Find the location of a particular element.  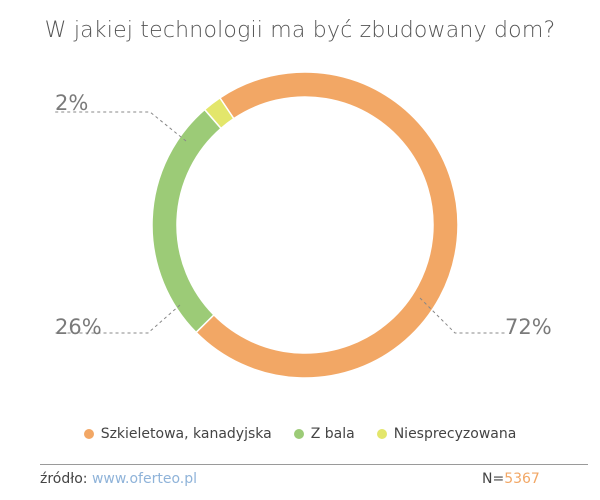

legend-label: Szkieletowa, kanadyjska is located at coordinates (186, 434).